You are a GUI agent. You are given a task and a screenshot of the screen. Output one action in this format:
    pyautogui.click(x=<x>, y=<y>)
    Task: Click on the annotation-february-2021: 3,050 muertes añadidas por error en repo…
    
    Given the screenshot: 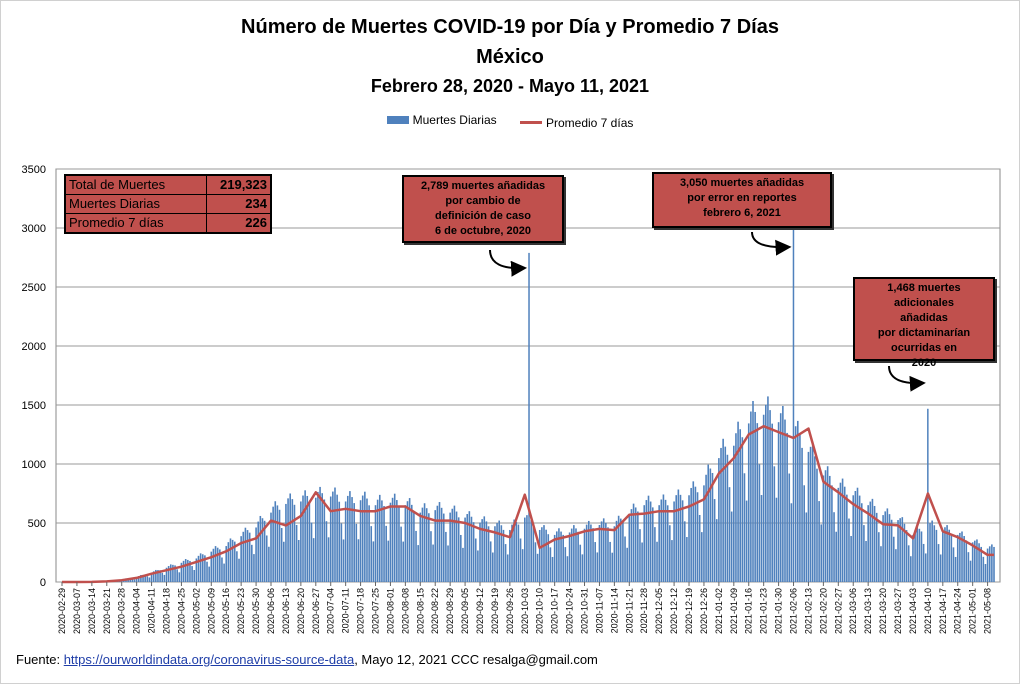 What is the action you would take?
    pyautogui.click(x=742, y=200)
    